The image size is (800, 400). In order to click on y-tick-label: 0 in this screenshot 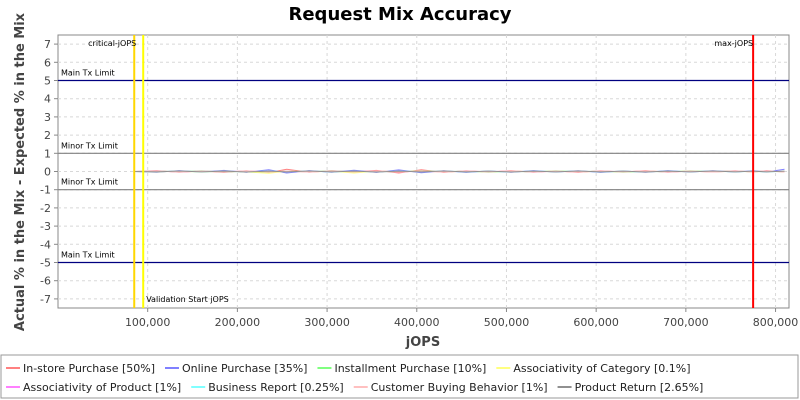, I will do `click(47, 172)`.